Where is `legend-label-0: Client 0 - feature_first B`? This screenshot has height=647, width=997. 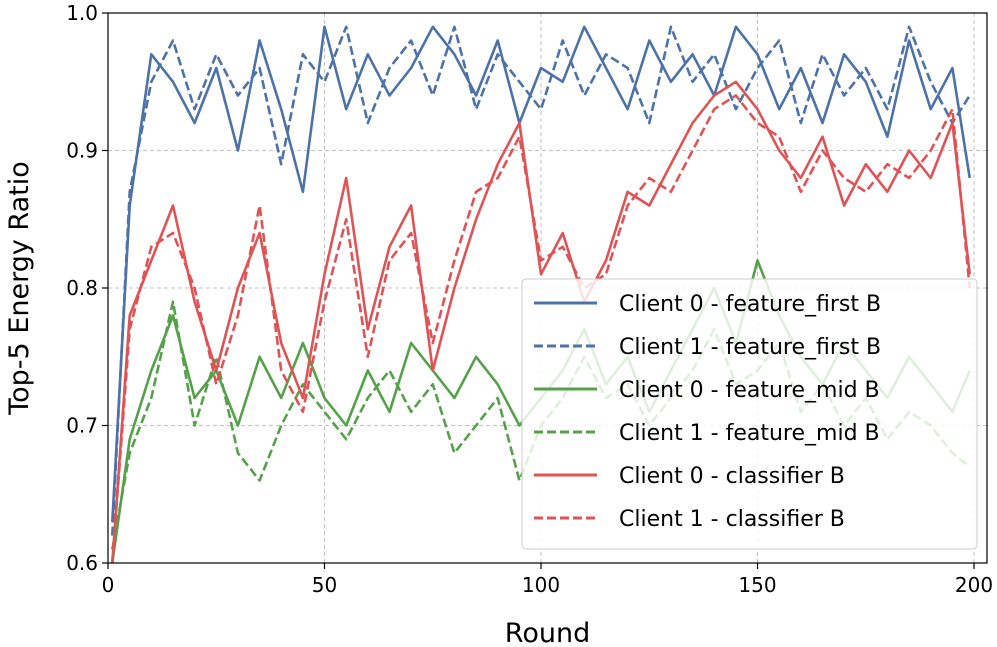 legend-label-0: Client 0 - feature_first B is located at coordinates (750, 304).